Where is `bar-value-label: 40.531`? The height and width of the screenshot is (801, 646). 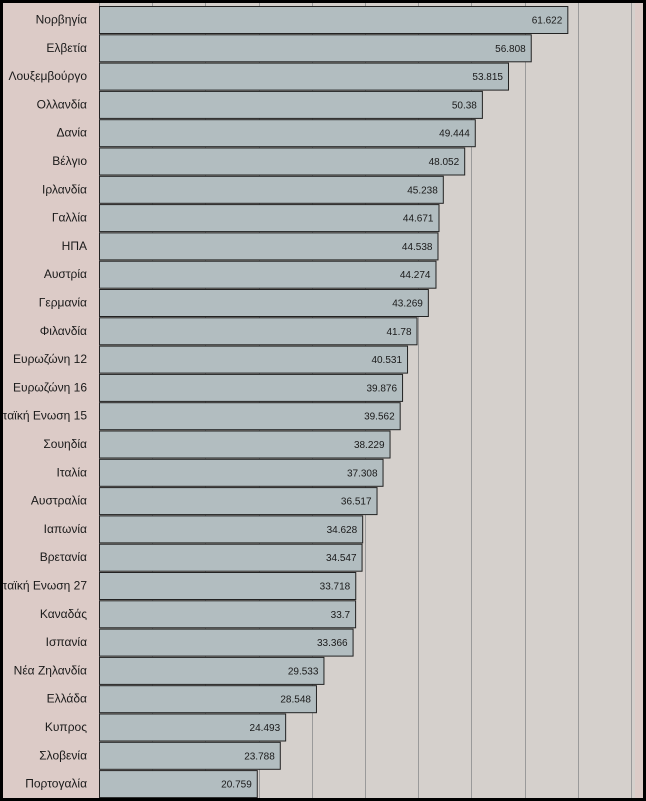 bar-value-label: 40.531 is located at coordinates (386, 360).